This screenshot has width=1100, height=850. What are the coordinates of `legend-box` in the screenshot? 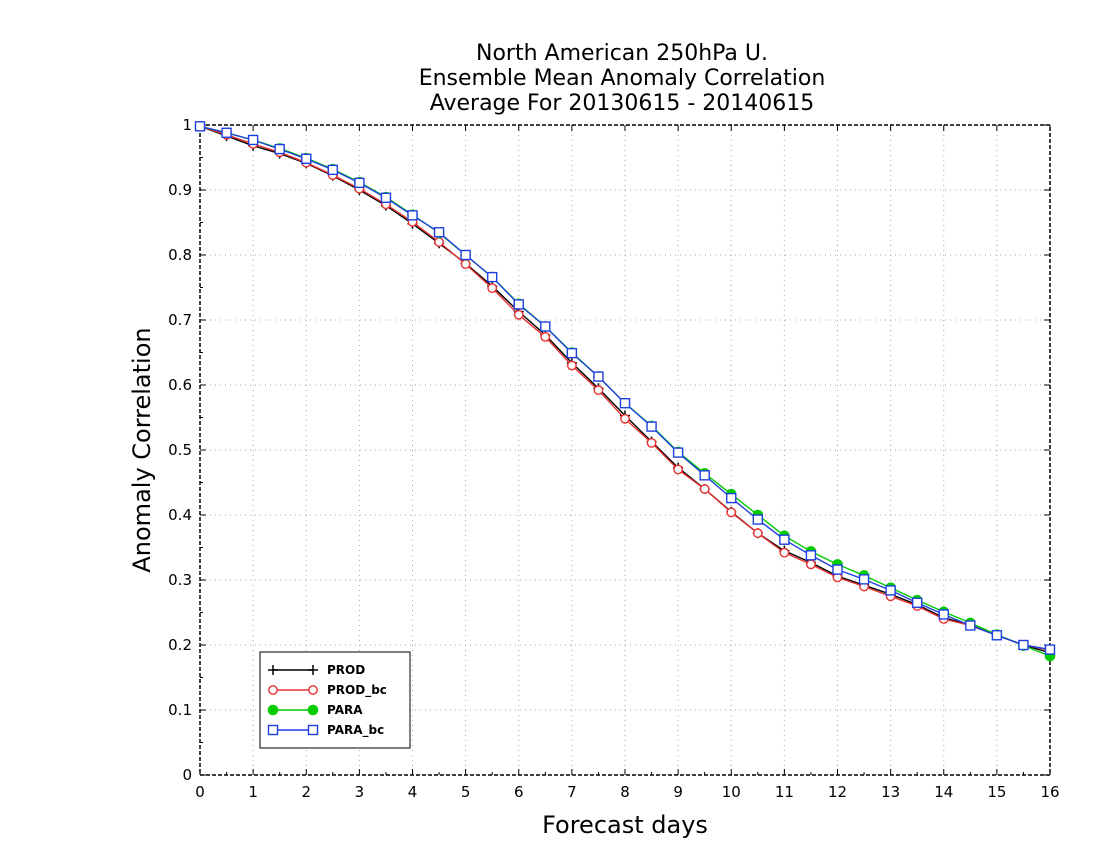 It's located at (335, 700).